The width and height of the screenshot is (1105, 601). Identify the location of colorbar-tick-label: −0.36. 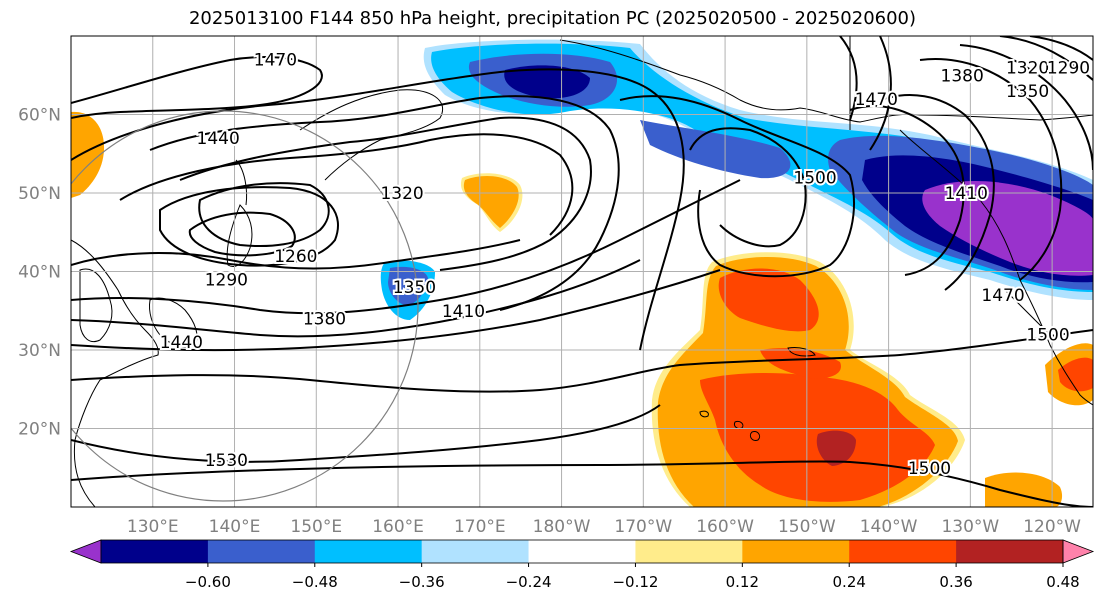
(422, 582).